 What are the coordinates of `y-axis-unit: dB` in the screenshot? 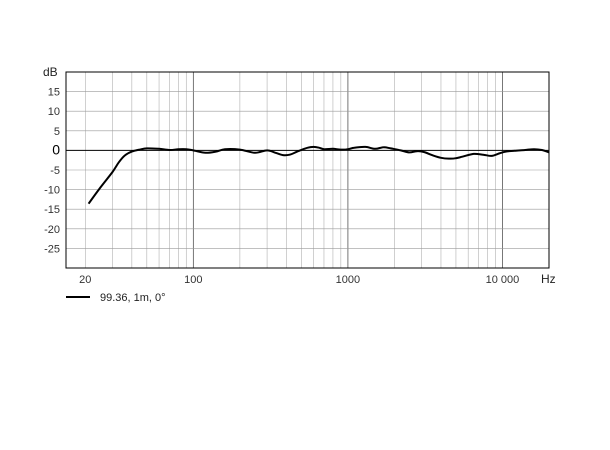 It's located at (50, 72).